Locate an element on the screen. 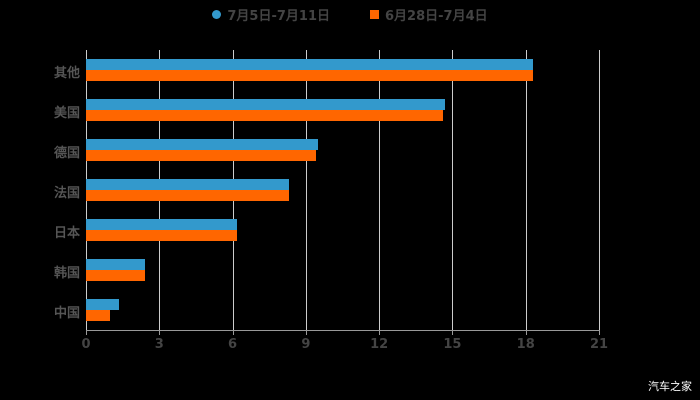  category-label: 德国 is located at coordinates (66, 153).